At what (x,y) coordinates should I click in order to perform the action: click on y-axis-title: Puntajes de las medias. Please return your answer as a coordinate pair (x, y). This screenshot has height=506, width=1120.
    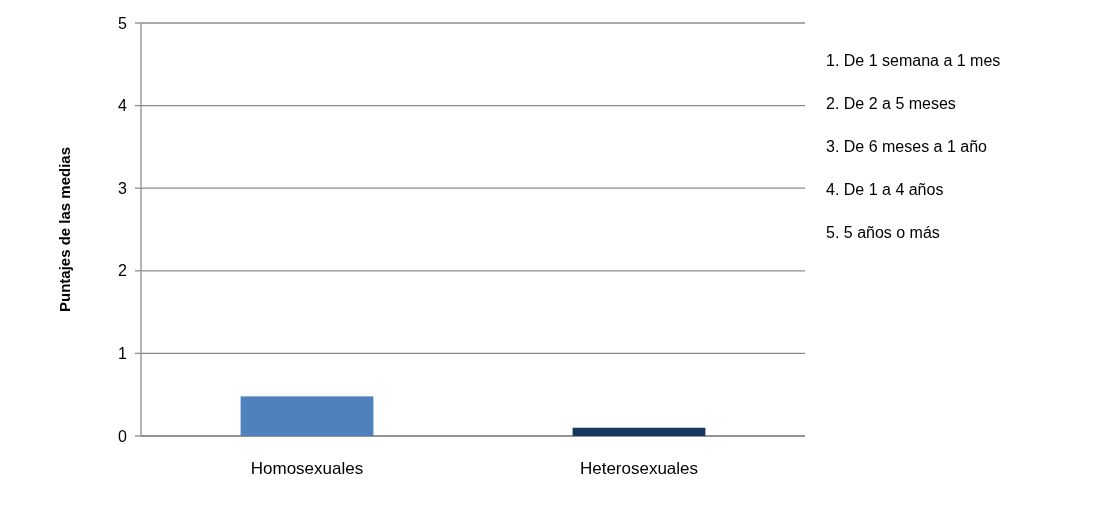
    Looking at the image, I should click on (64, 229).